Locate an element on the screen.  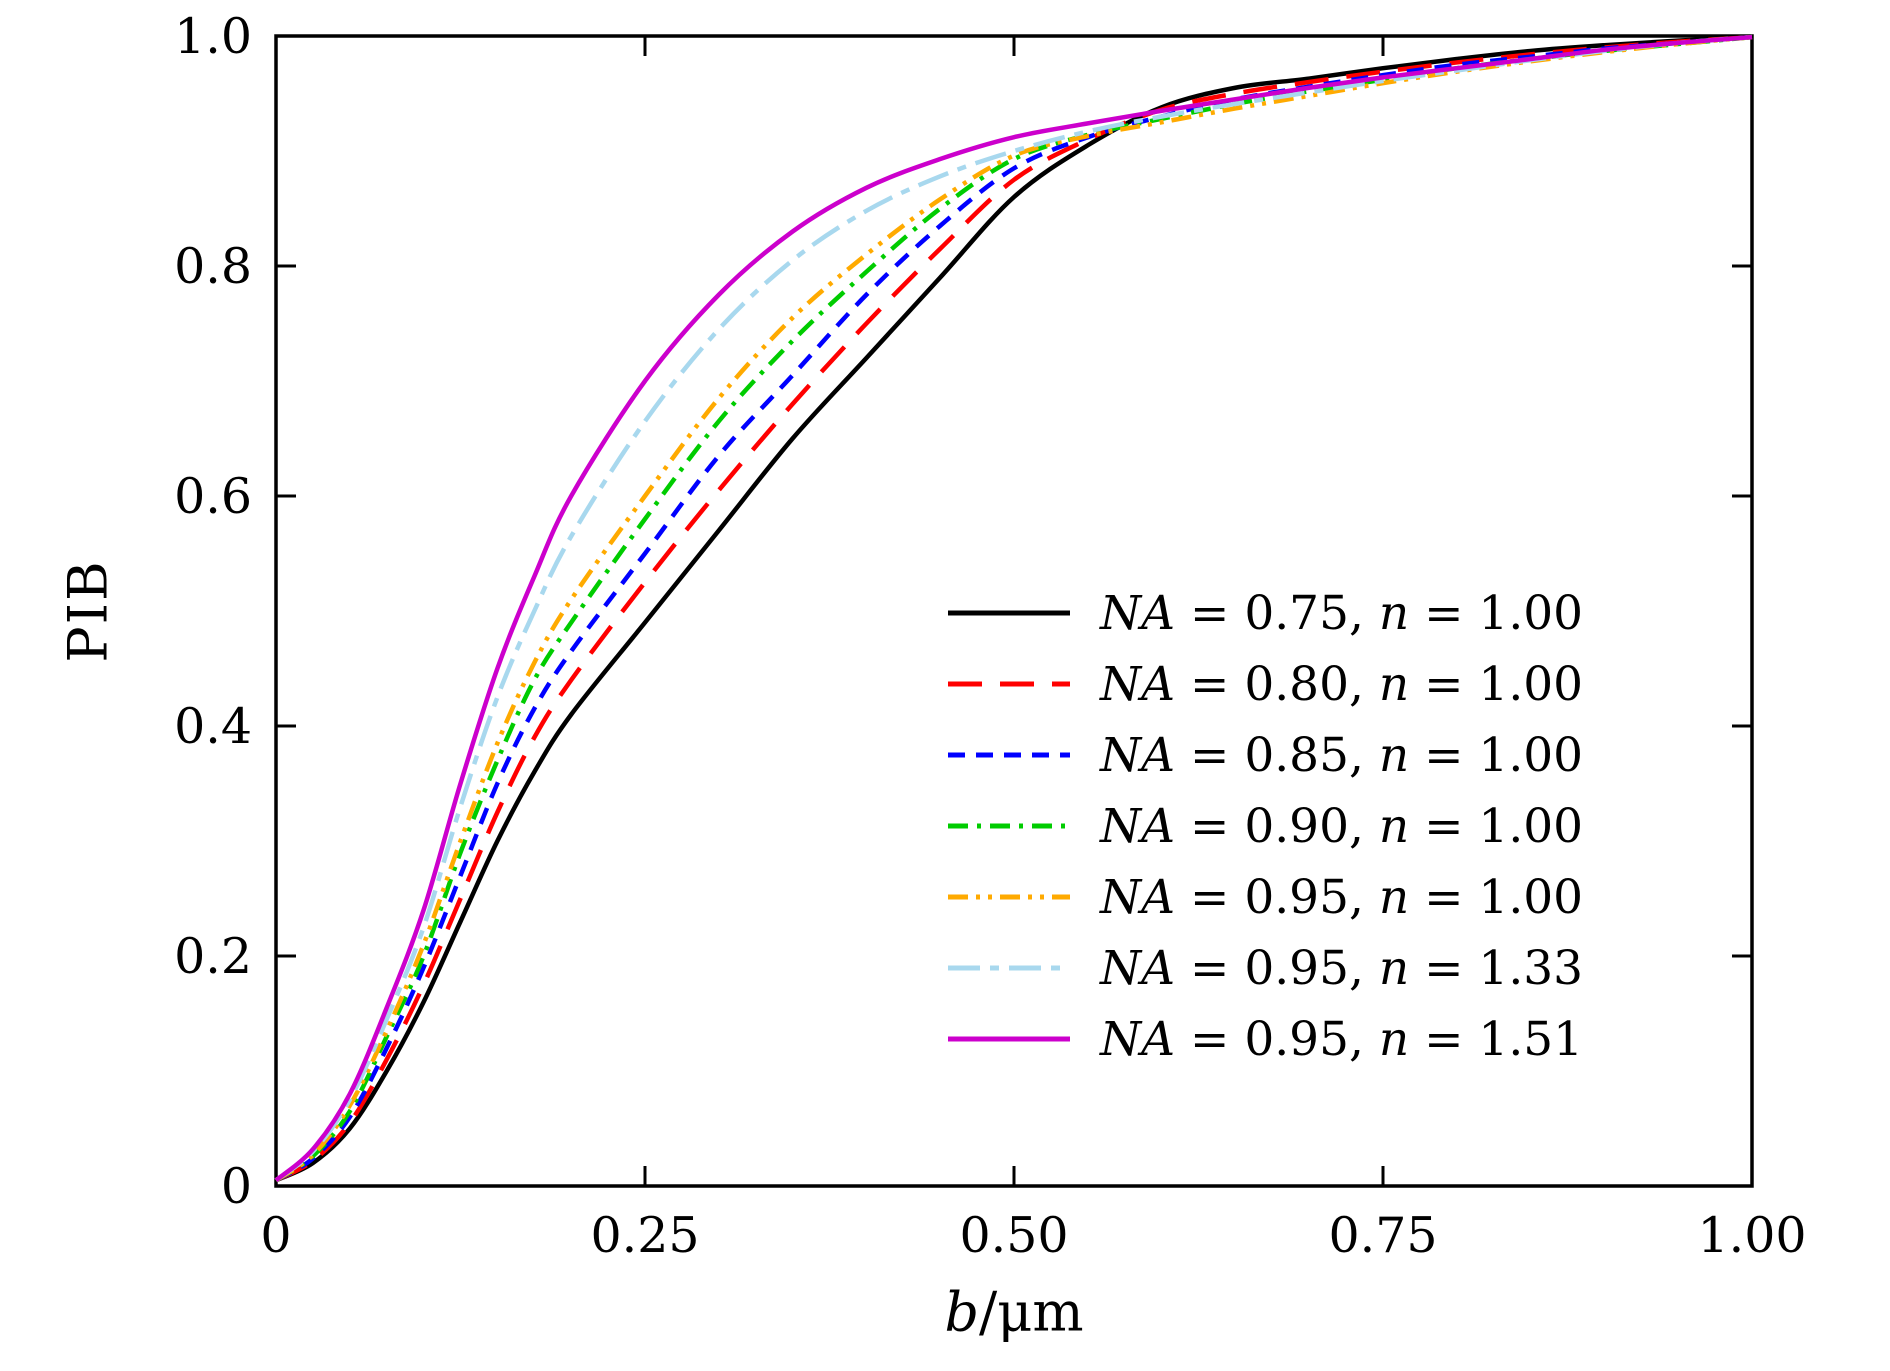
legend-item: NA = 0.95, n = 1.00 is located at coordinates (1265, 897).